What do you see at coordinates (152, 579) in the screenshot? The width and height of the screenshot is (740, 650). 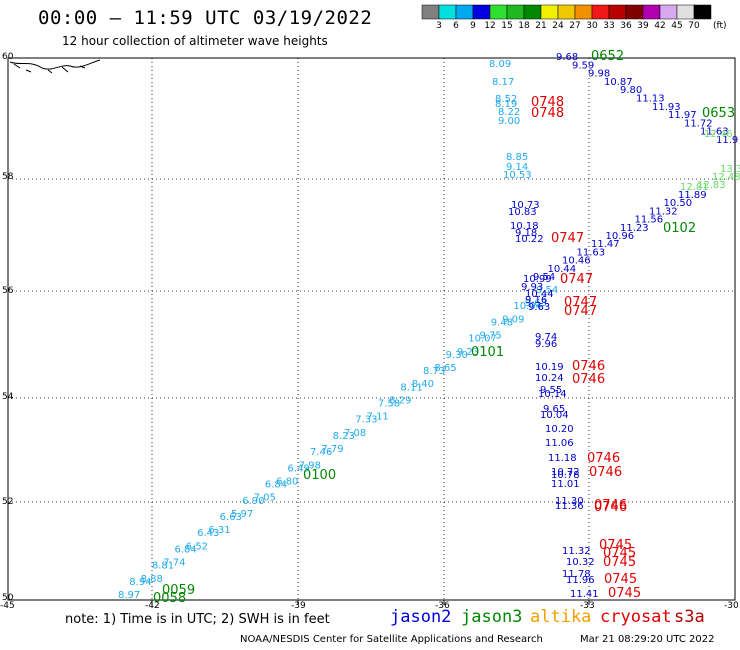 I see `wave-height-label: 8.88` at bounding box center [152, 579].